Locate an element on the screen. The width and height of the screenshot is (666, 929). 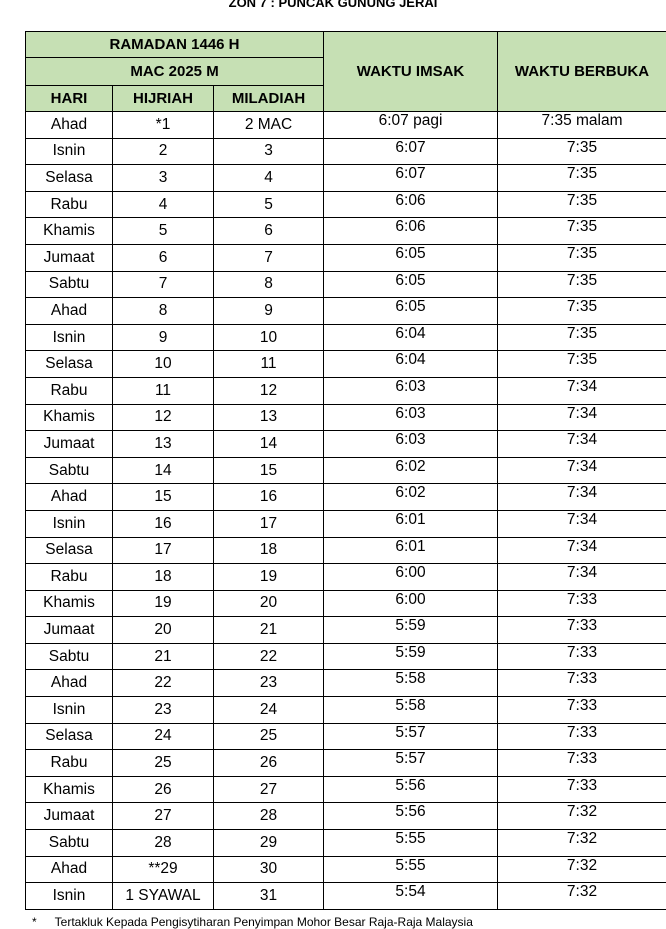
imsak-cell: 5:56 is located at coordinates (411, 789).